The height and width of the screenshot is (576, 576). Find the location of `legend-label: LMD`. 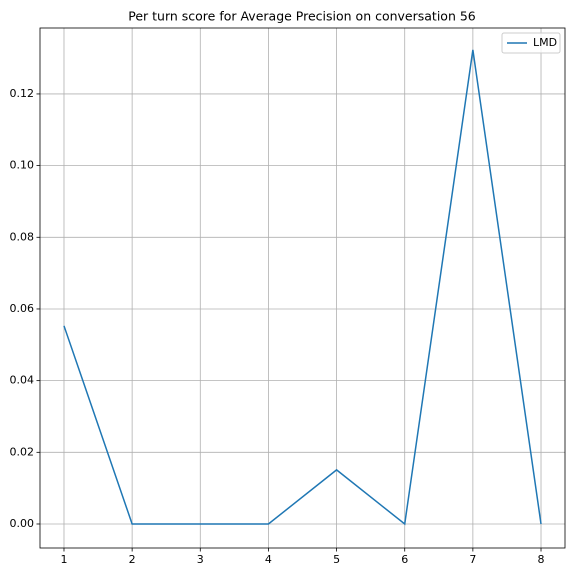

legend-label: LMD is located at coordinates (545, 42).